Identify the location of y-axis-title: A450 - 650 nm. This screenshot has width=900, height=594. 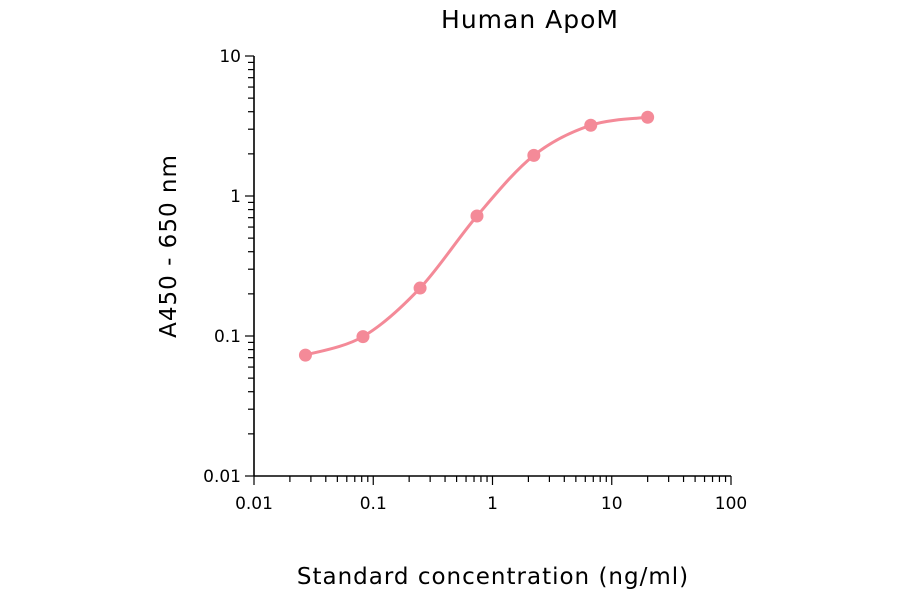
(169, 246).